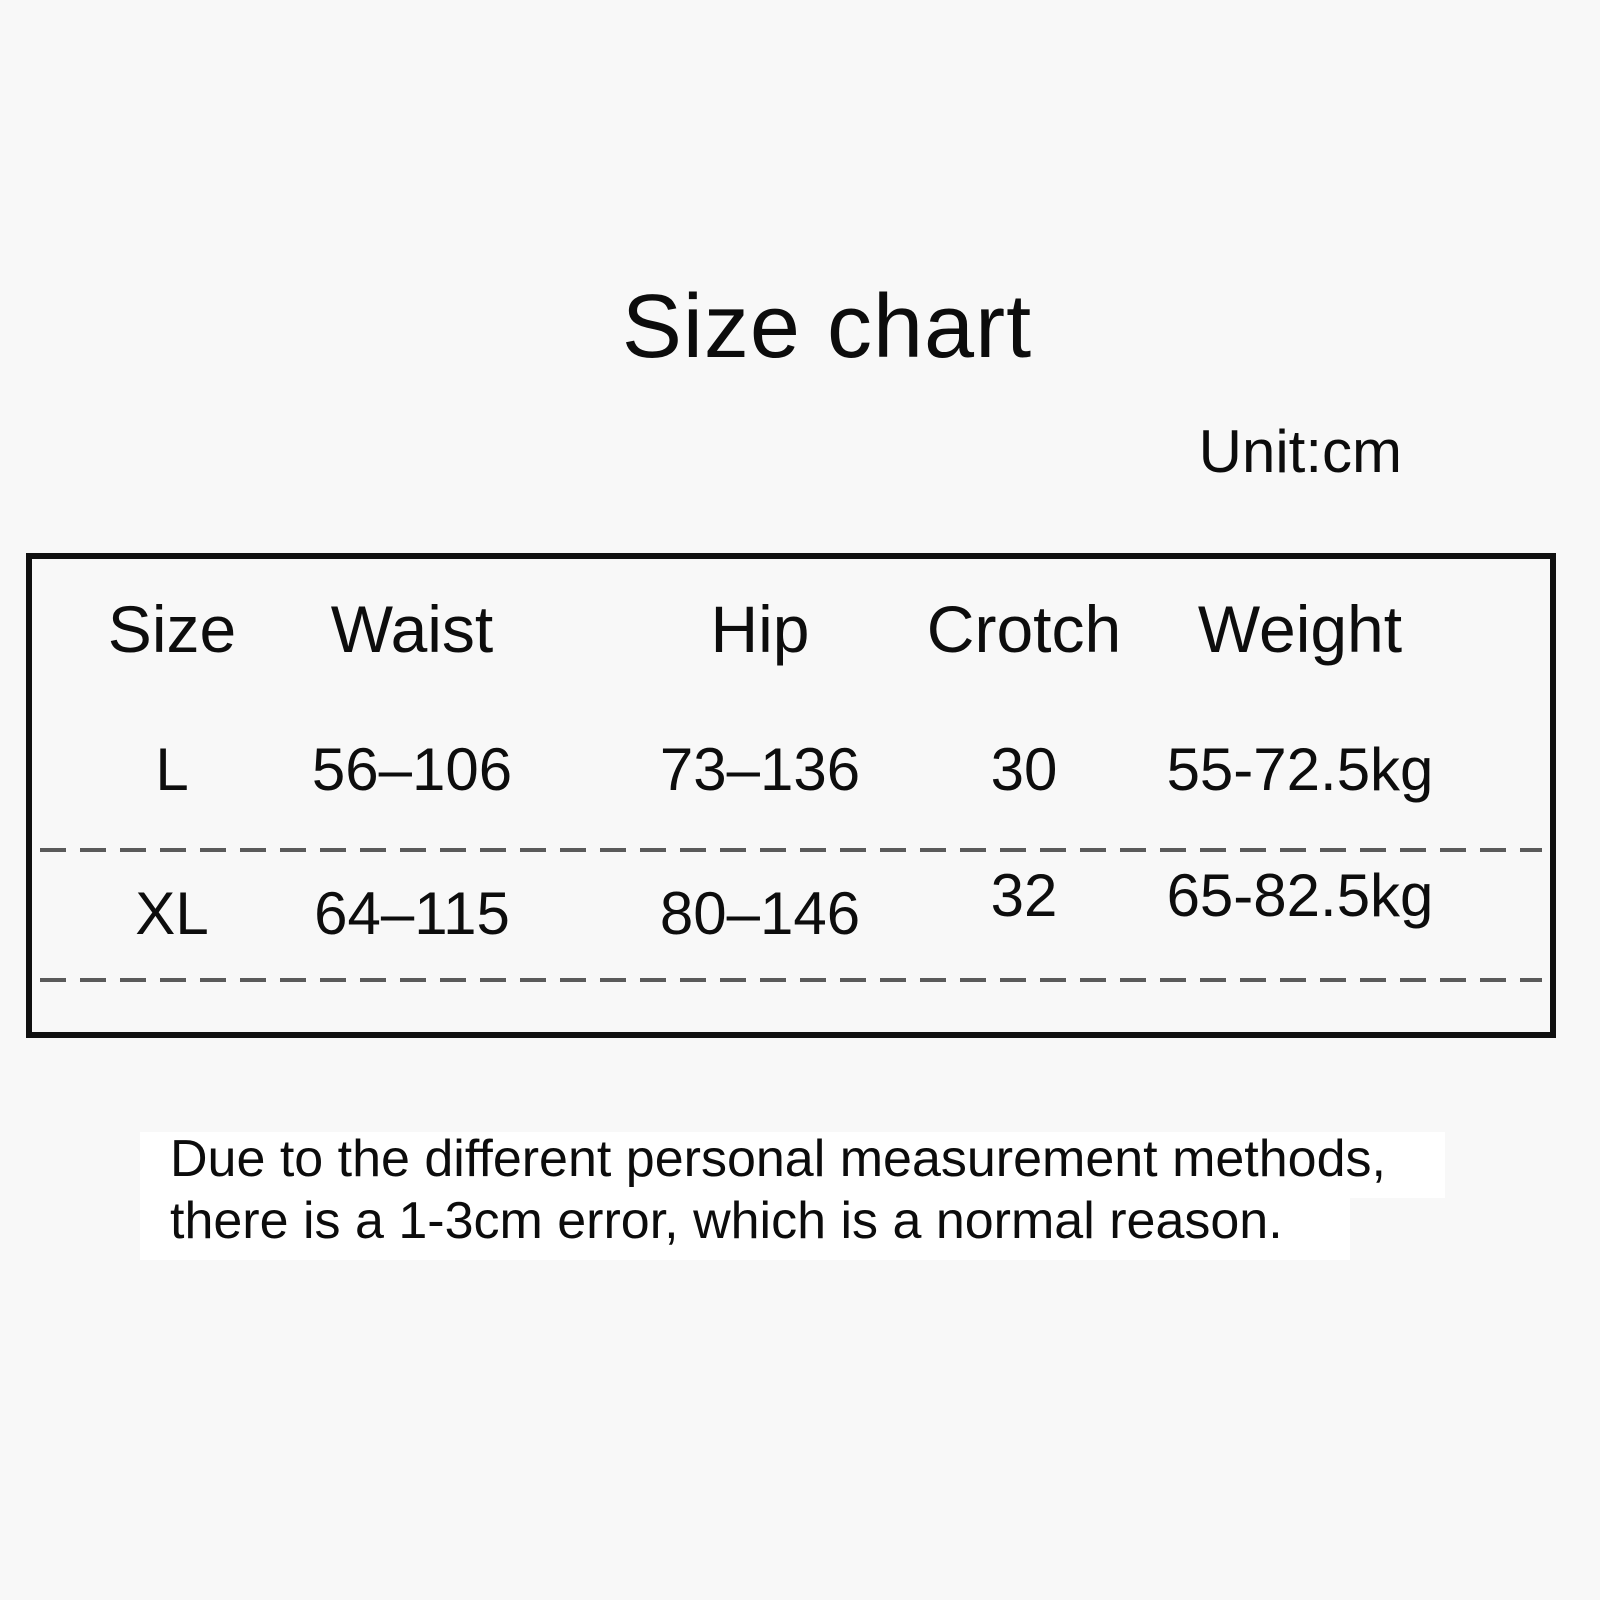 The height and width of the screenshot is (1600, 1600). Describe the element at coordinates (1024, 629) in the screenshot. I see `header-crotch: Crotch` at that location.